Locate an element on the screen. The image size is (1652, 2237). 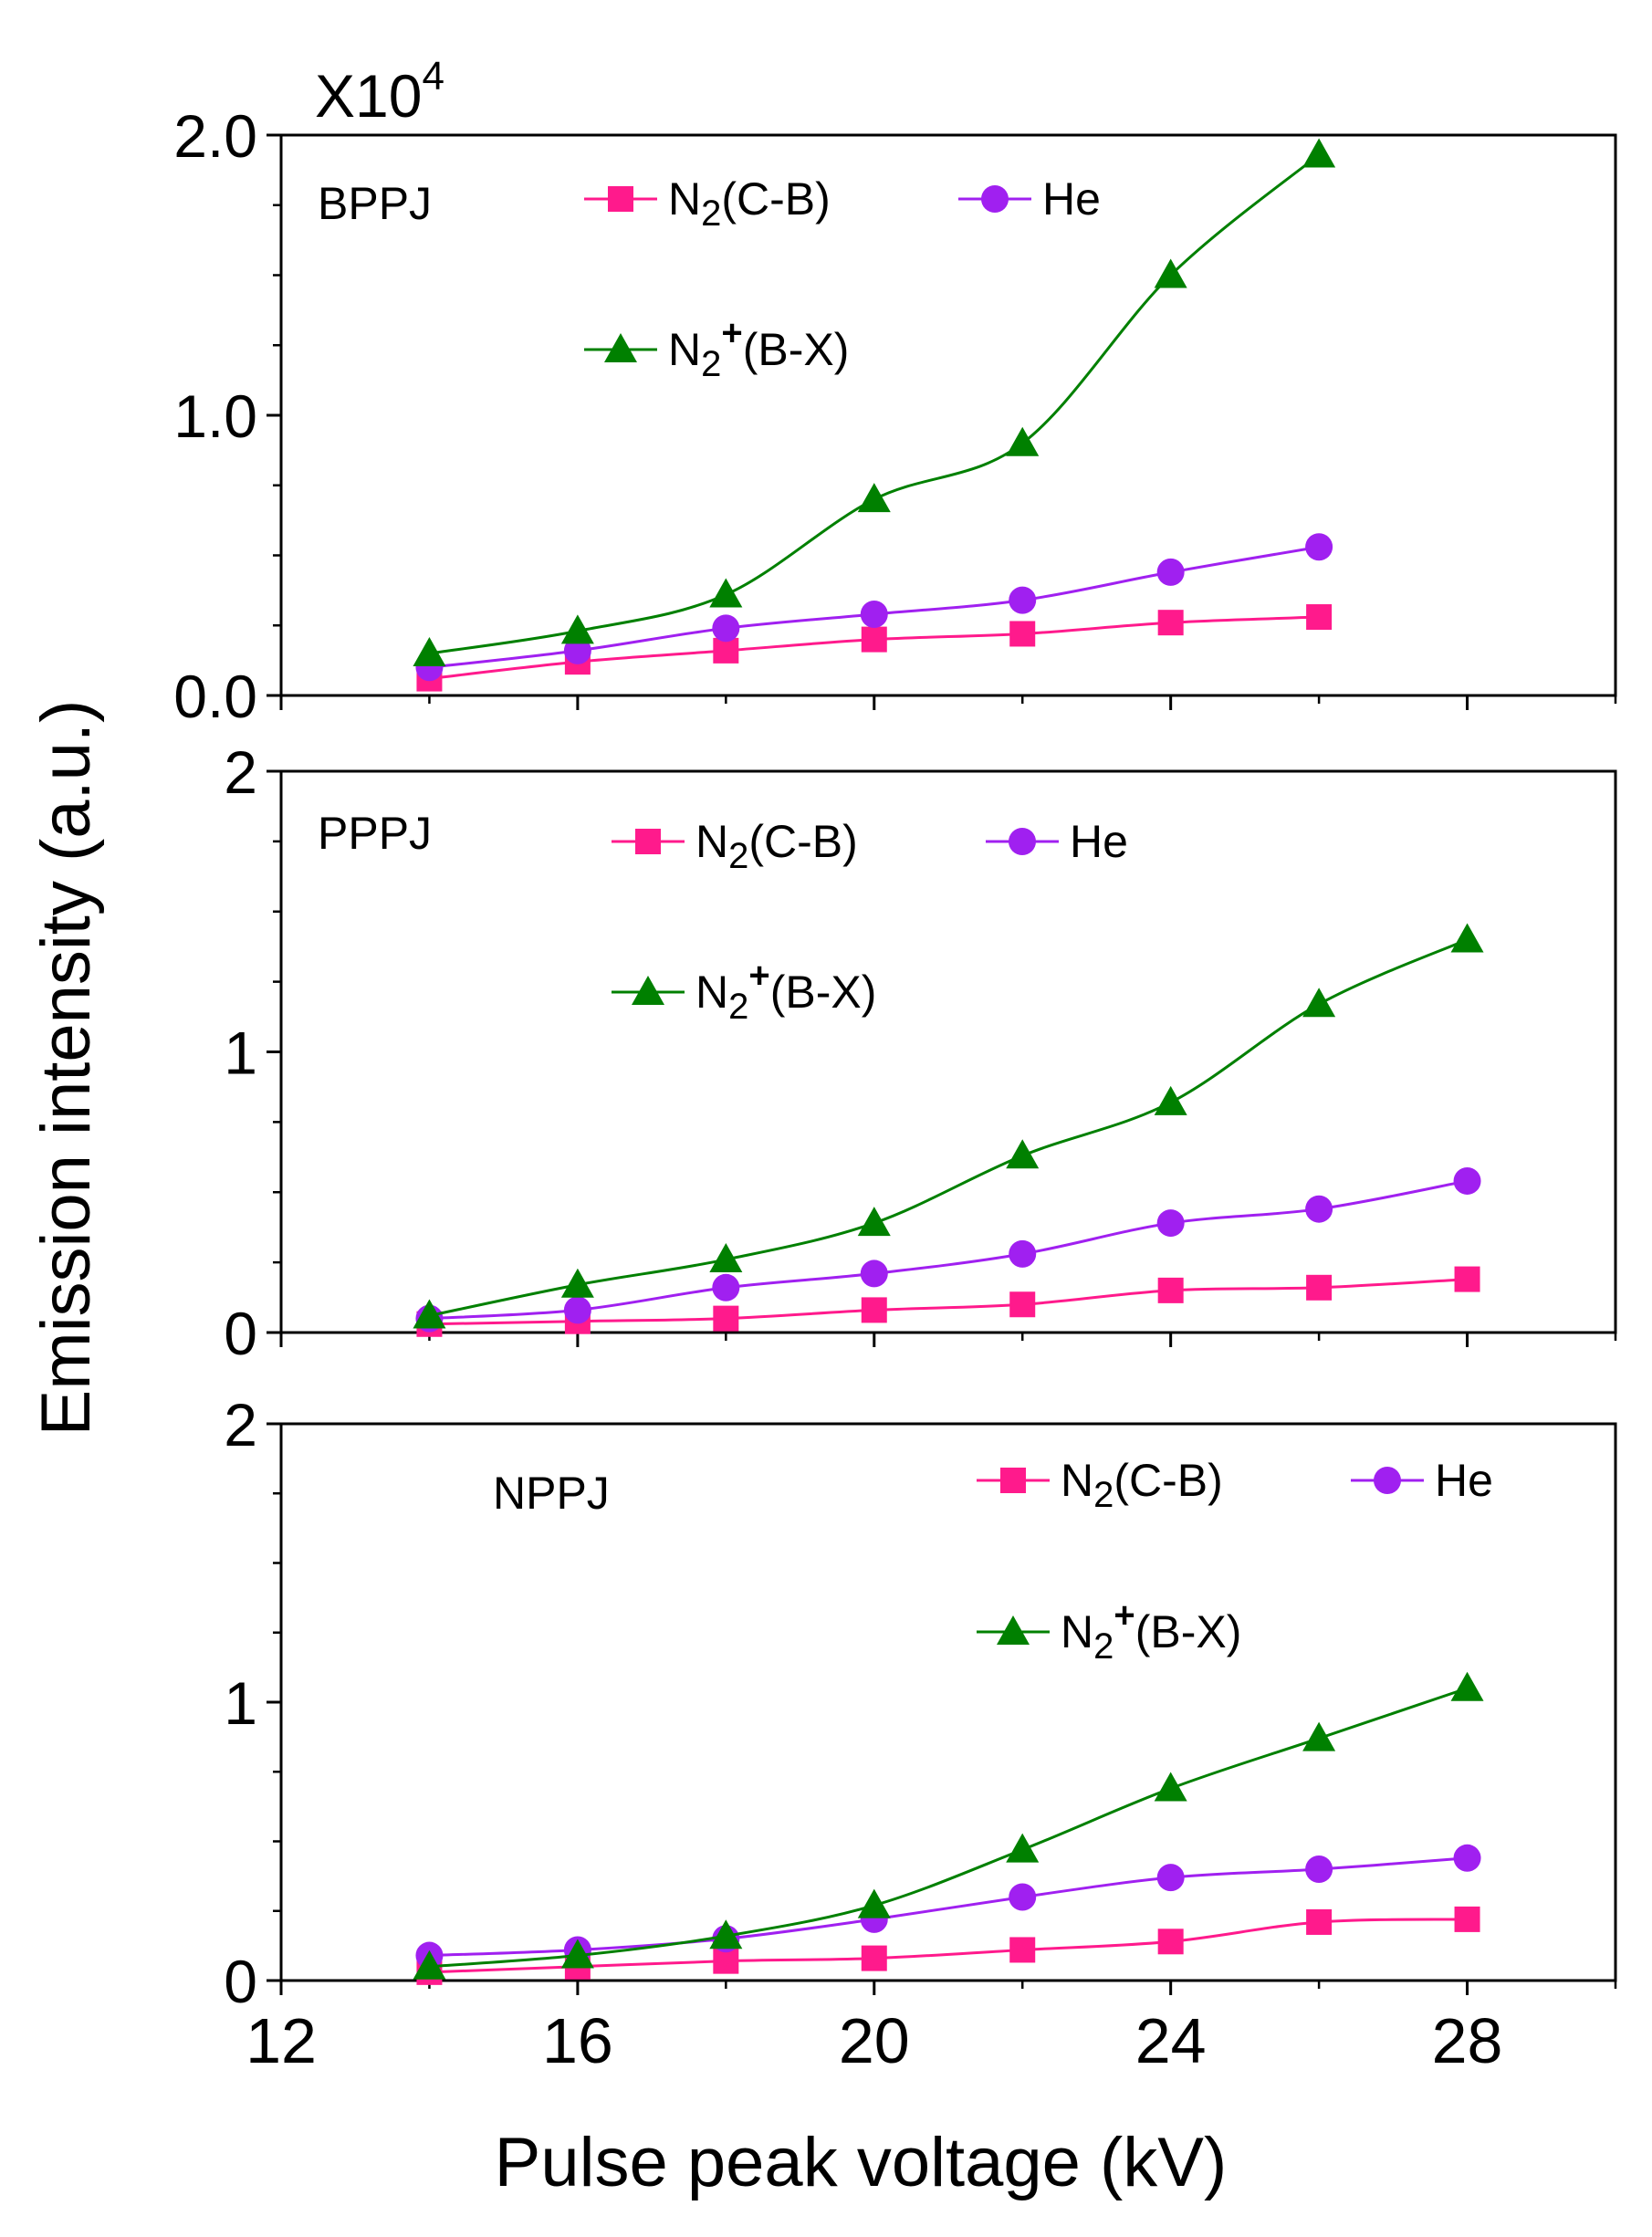
y-multiplier: X104 is located at coordinates (379, 92).